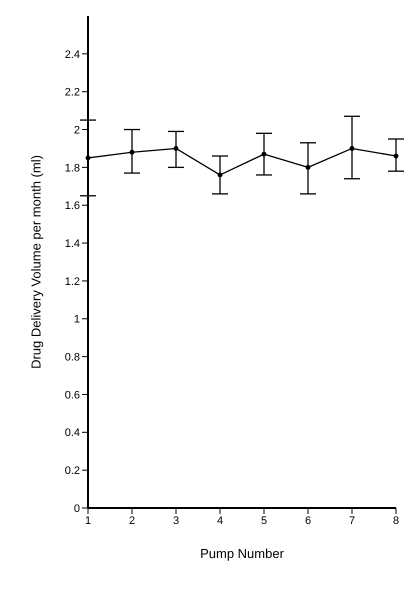 The height and width of the screenshot is (590, 415). Describe the element at coordinates (88, 520) in the screenshot. I see `x-tick-label: 1` at that location.